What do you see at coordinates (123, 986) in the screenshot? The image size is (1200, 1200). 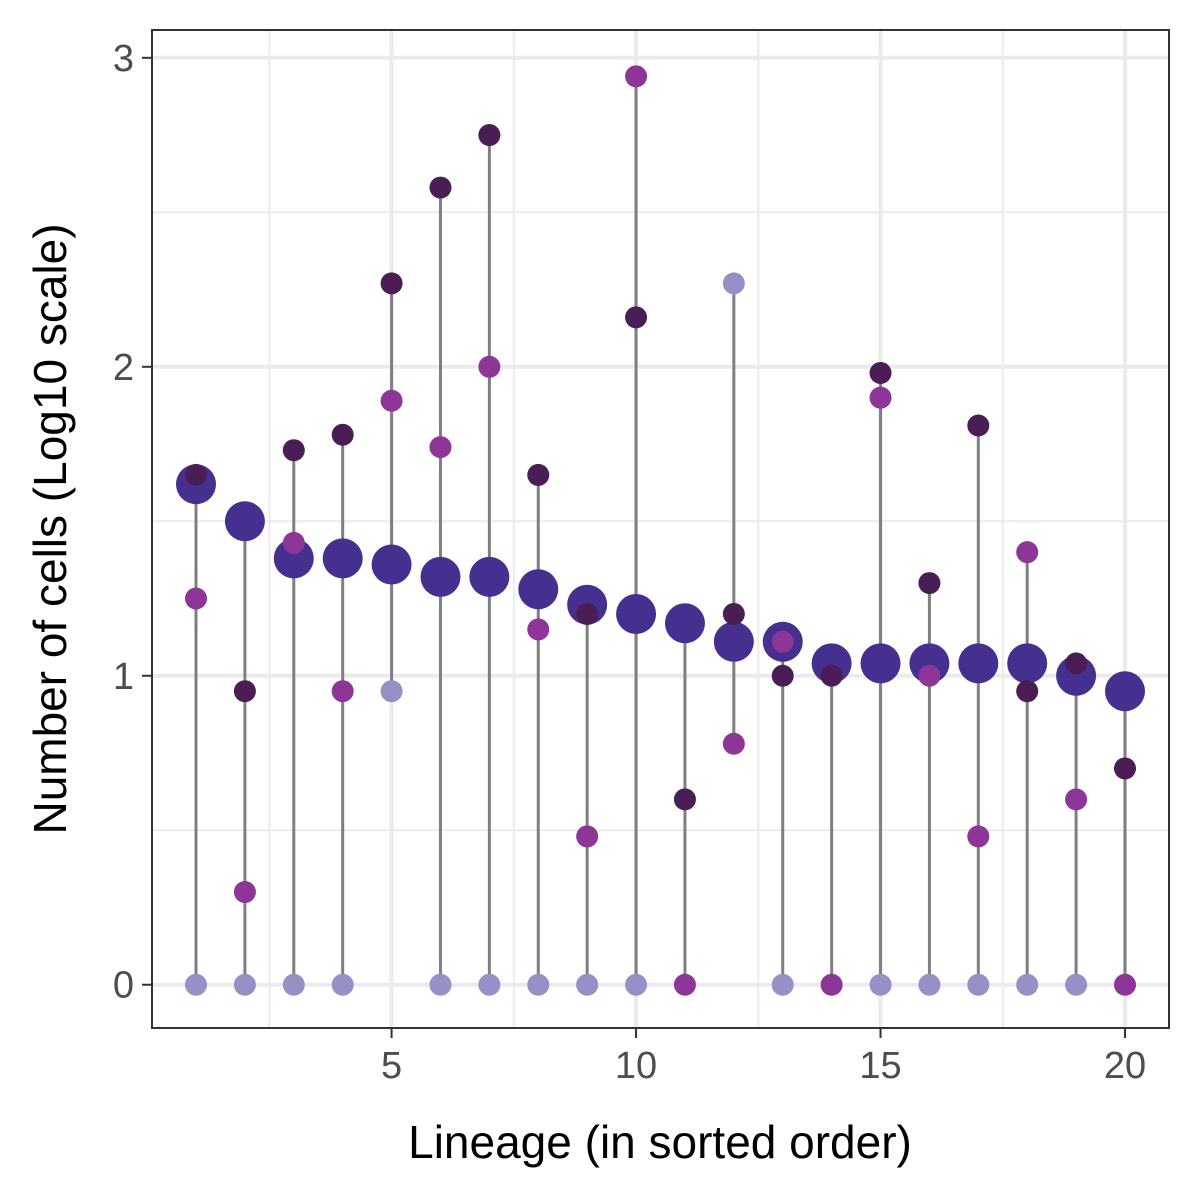 I see `y-tick-label: 0` at bounding box center [123, 986].